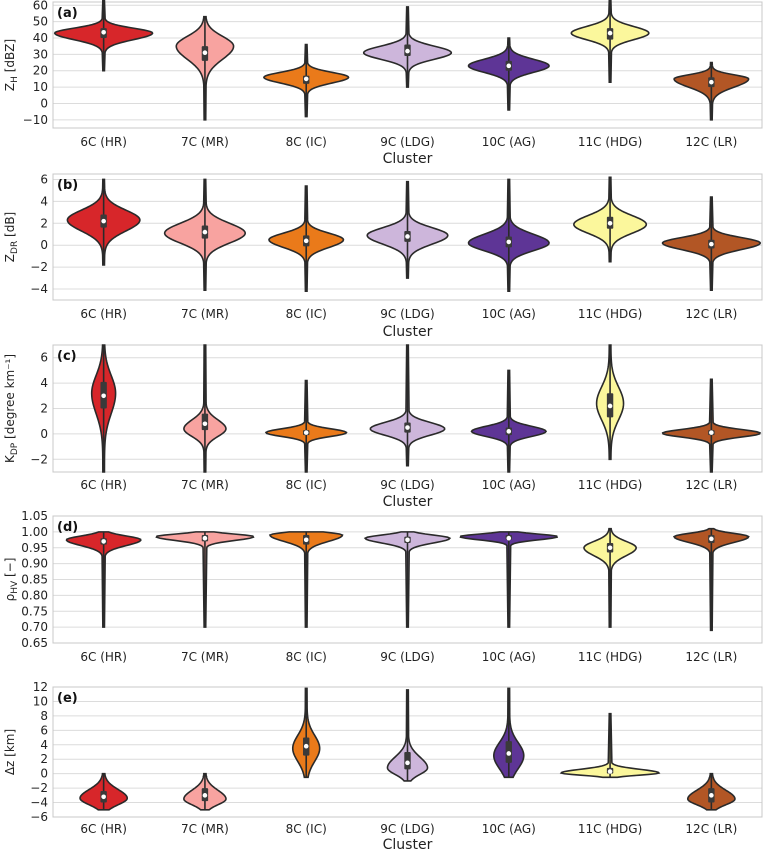 This screenshot has height=850, width=763. What do you see at coordinates (39, 289) in the screenshot?
I see `y-tick-label: −4` at bounding box center [39, 289].